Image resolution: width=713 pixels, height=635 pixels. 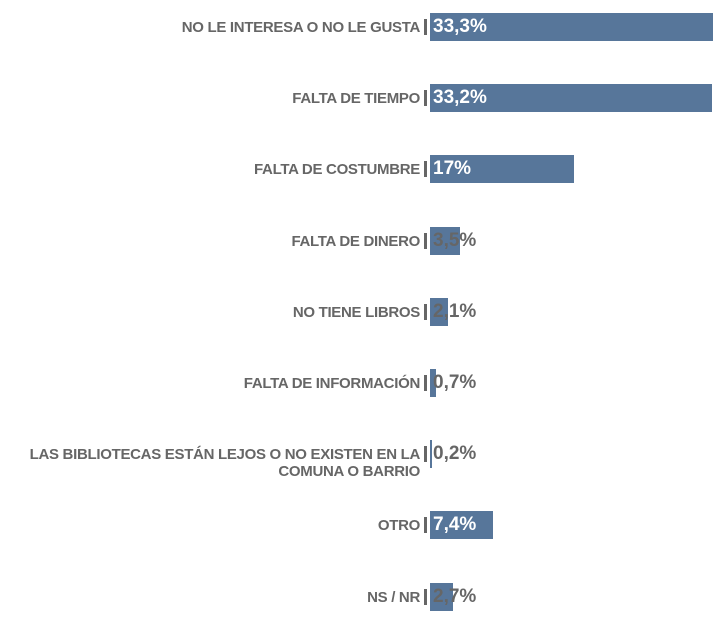 I want to click on value-label: 0,2%, so click(x=455, y=454).